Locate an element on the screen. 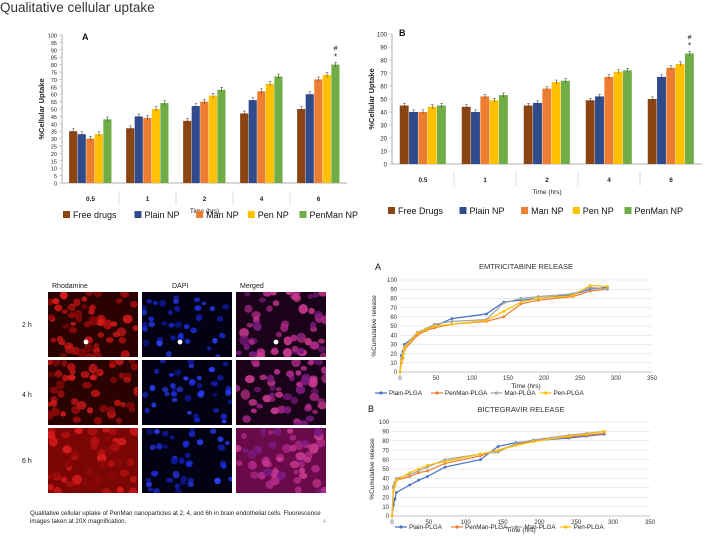 Image resolution: width=720 pixels, height=540 pixels. y-tick-label: 15 is located at coordinates (54, 162).